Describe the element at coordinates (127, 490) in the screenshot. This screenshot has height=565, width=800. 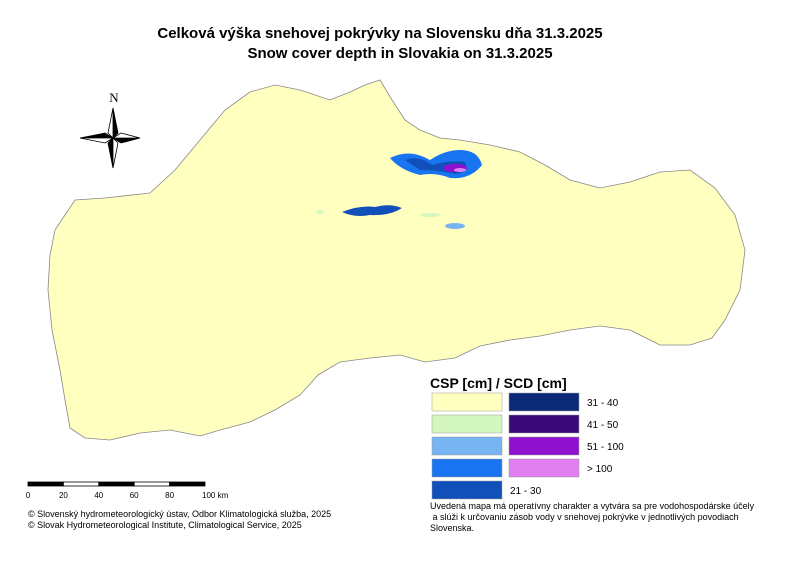
I see `scale-bar: 0 20 40 60 80 100 km` at that location.